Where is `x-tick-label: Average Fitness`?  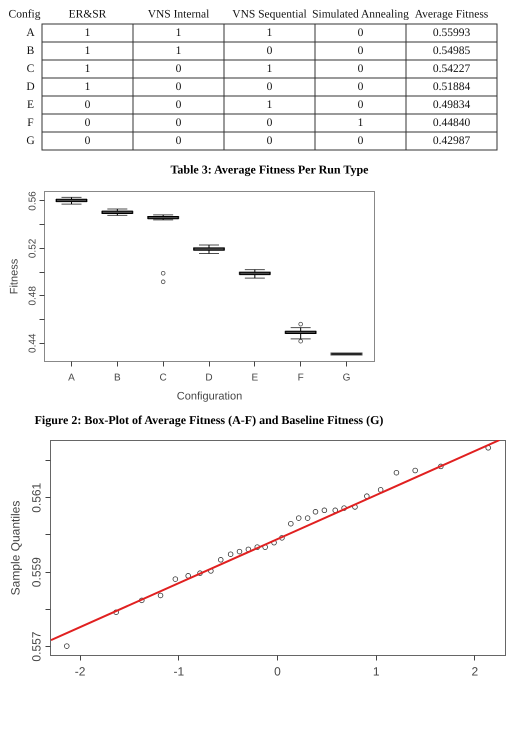
x-tick-label: Average Fitness is located at coordinates (451, 14).